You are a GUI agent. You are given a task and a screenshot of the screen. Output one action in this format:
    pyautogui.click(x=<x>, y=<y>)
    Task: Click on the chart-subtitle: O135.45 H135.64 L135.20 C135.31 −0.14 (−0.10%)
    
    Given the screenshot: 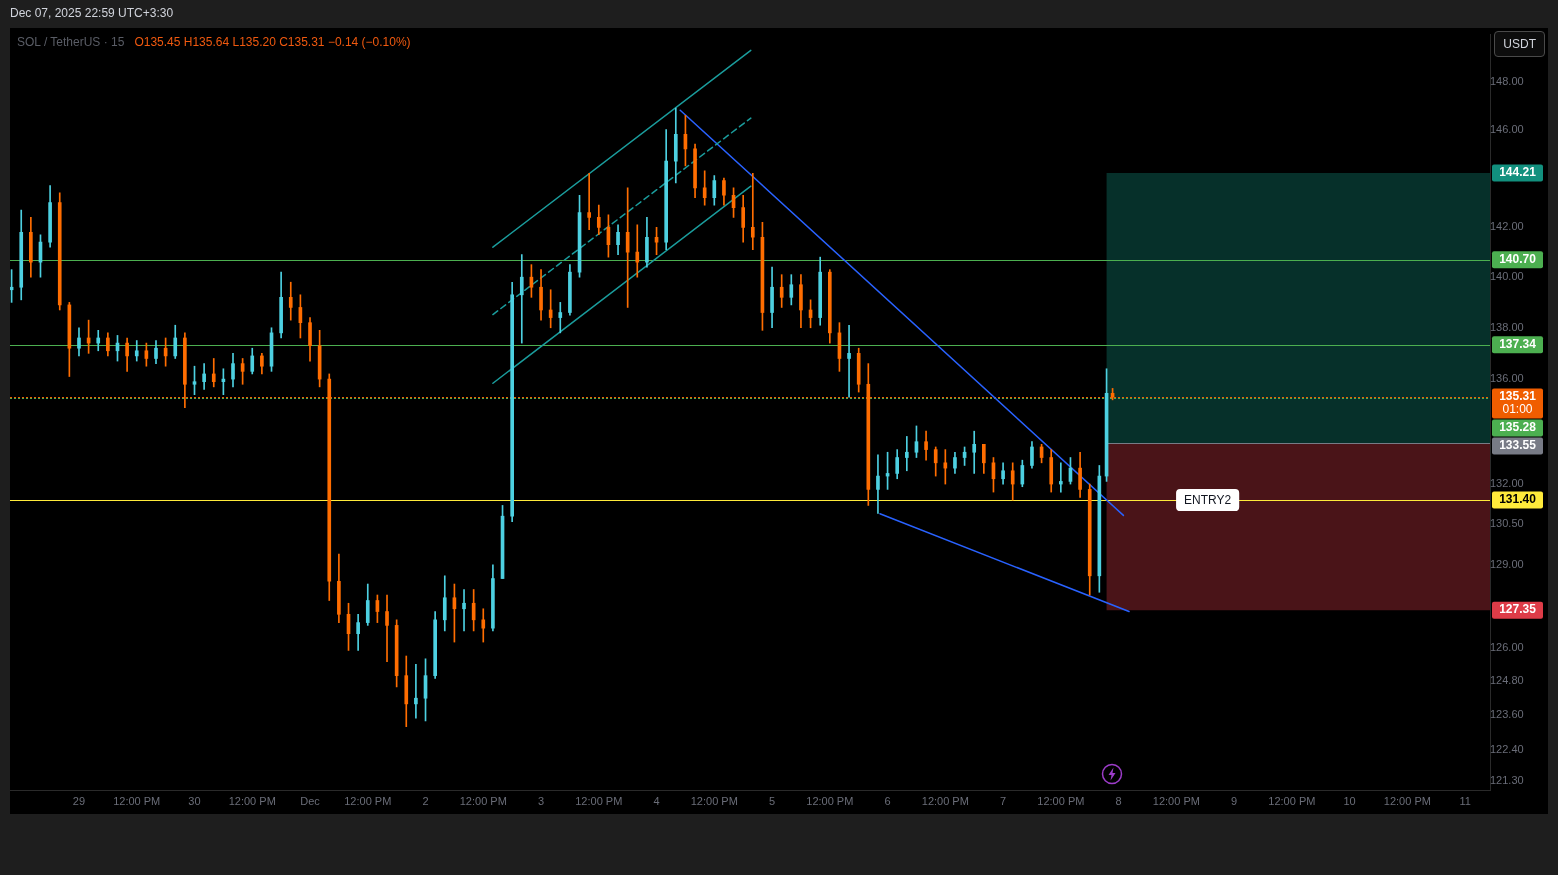 What is the action you would take?
    pyautogui.click(x=272, y=42)
    